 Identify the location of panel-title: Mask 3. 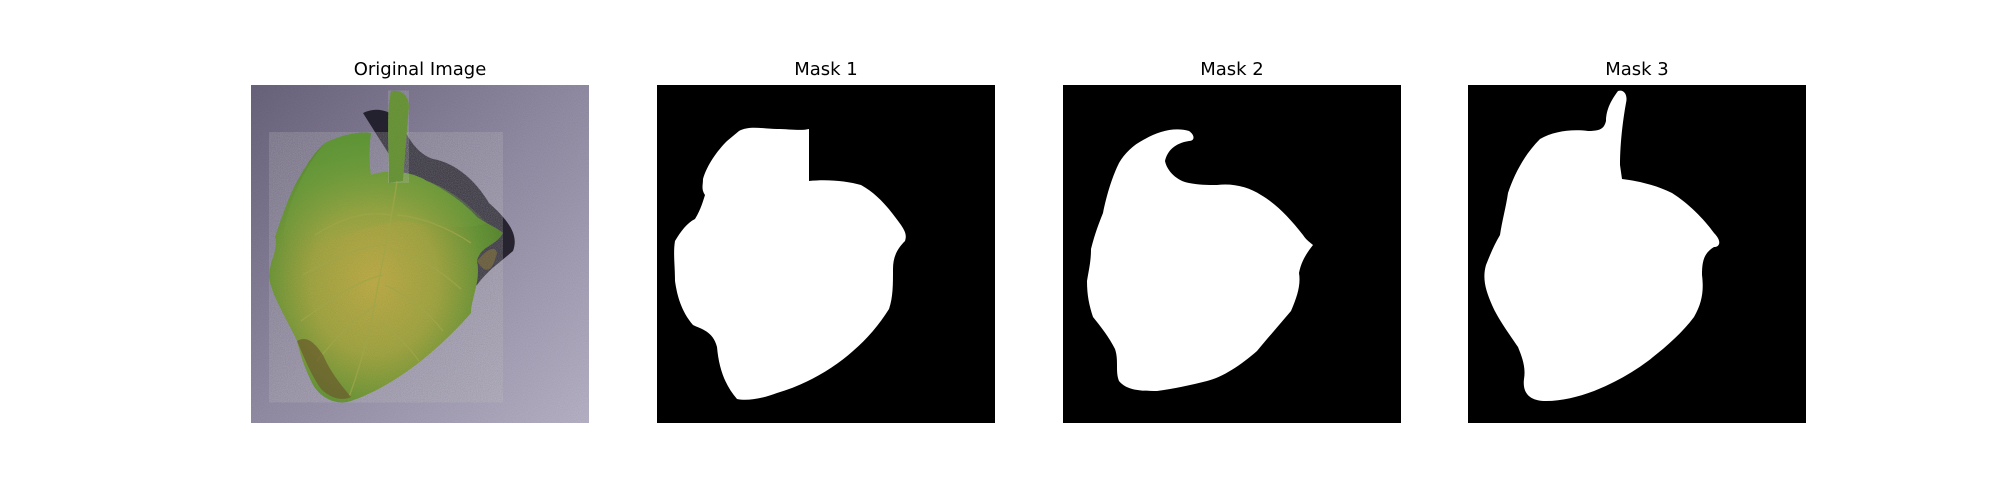
(1637, 69).